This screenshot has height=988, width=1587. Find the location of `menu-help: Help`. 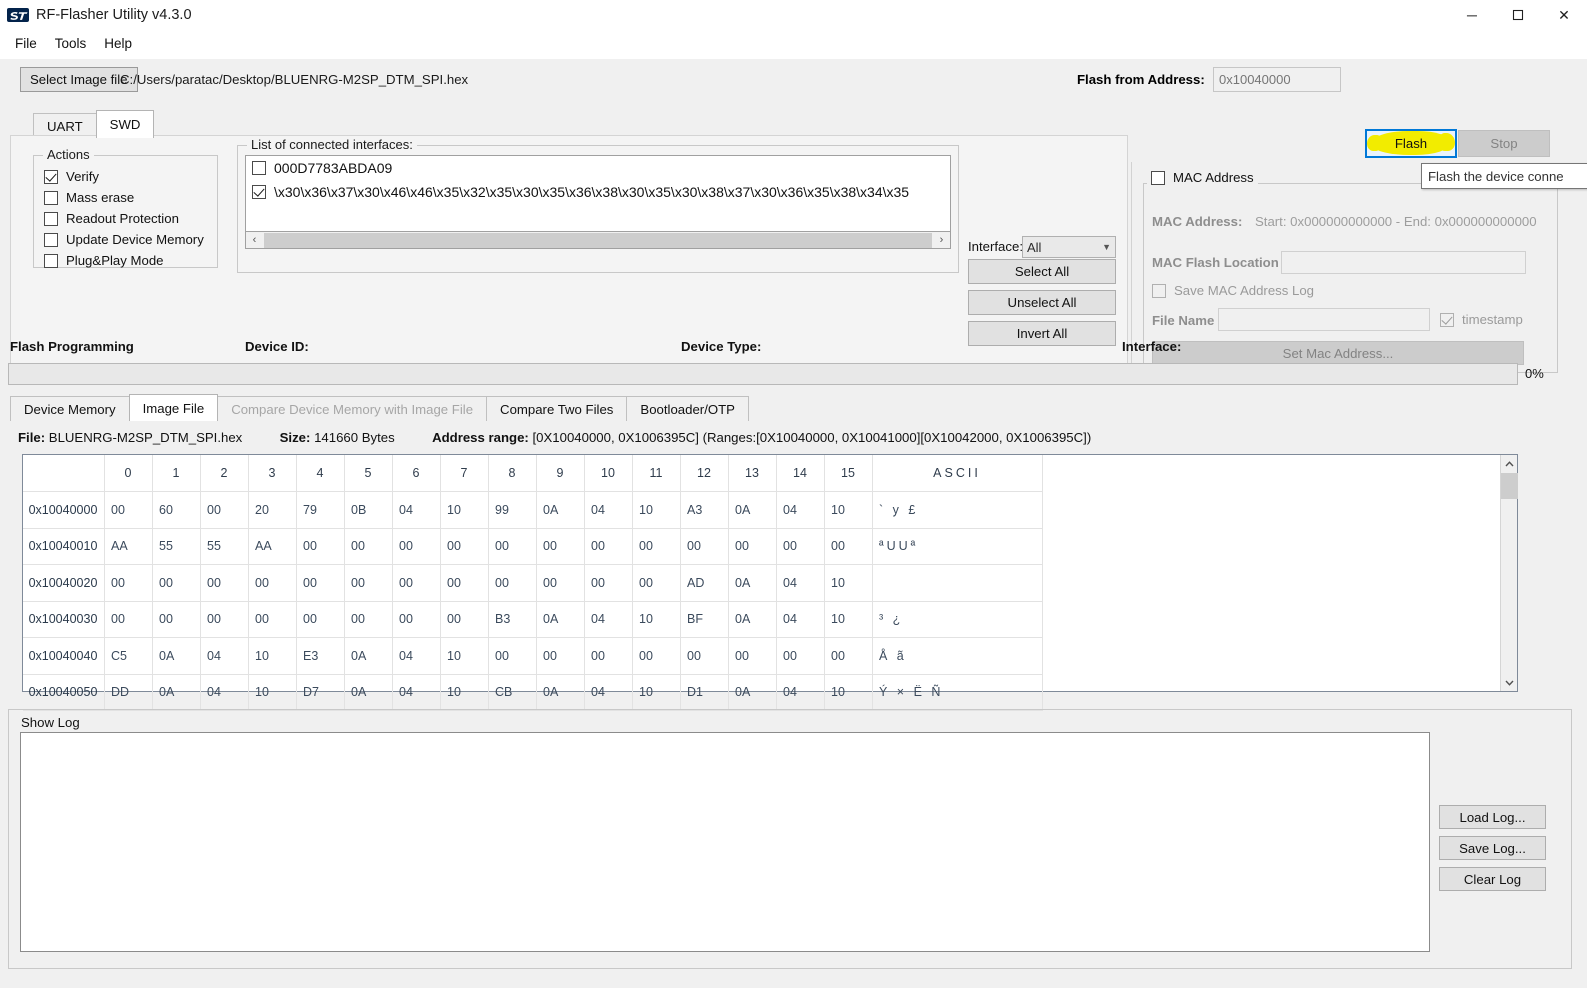

menu-help: Help is located at coordinates (118, 43).